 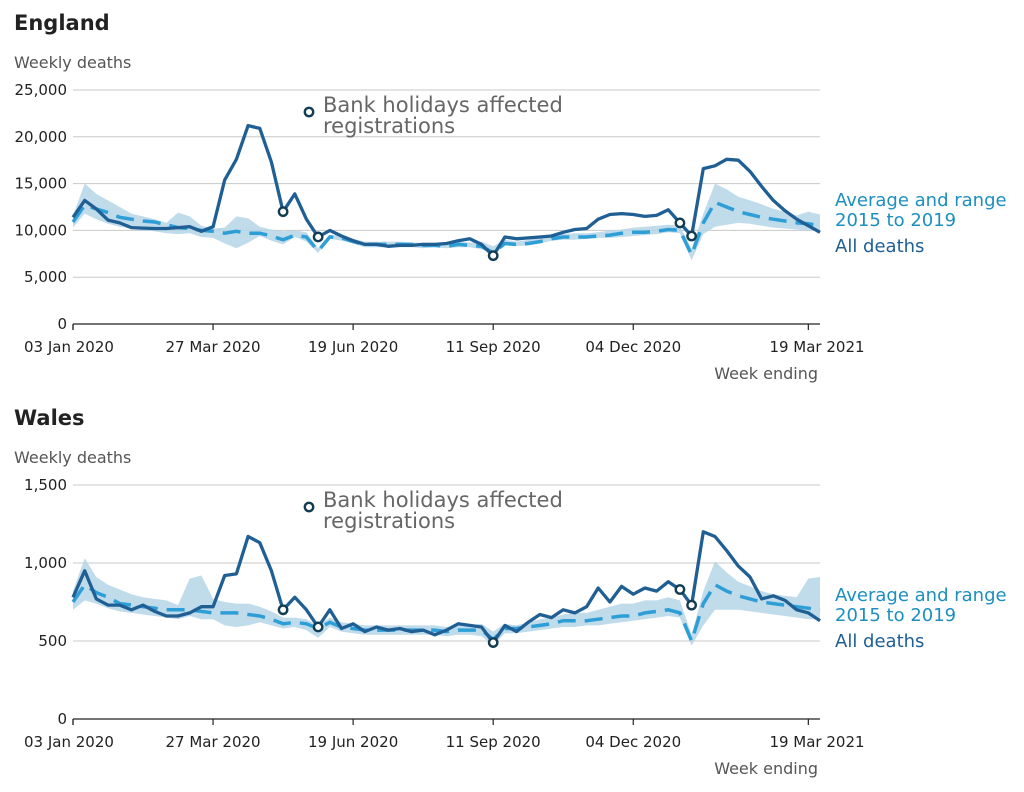 What do you see at coordinates (45, 277) in the screenshot?
I see `y-tick-label: 5,000` at bounding box center [45, 277].